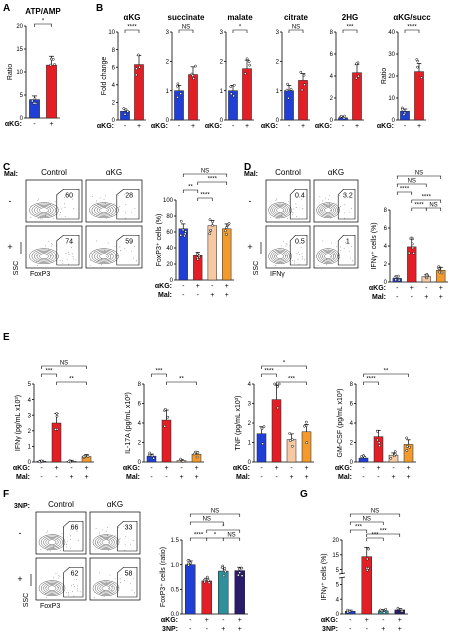 Image resolution: width=474 pixels, height=637 pixels. I want to click on y-axis-label: FoxP3⁺ cells (%), so click(159, 240).